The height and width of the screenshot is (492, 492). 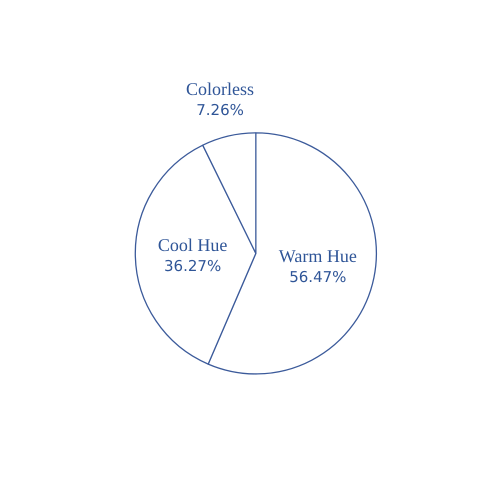 I want to click on slice-label: Cool Hue, so click(x=193, y=244).